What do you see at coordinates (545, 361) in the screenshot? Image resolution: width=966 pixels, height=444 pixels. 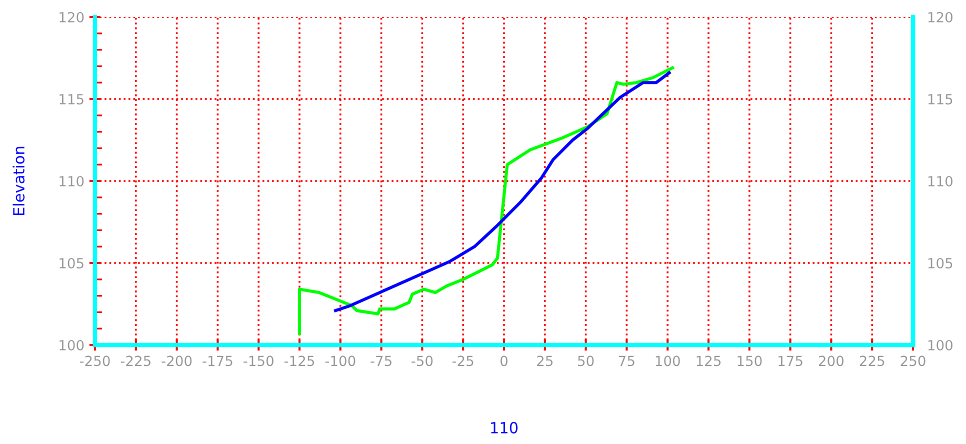 I see `x-tick-label: 25` at bounding box center [545, 361].